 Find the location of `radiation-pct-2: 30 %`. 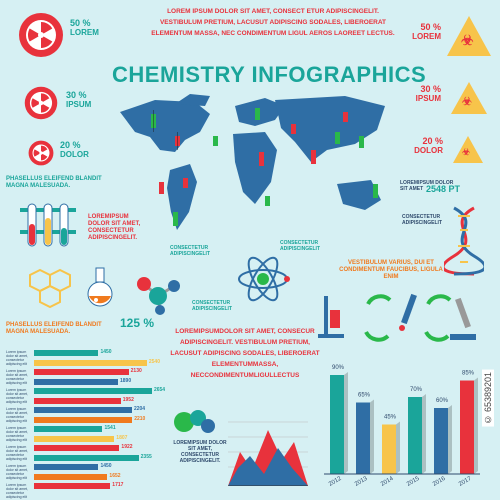

radiation-pct-2: 30 % is located at coordinates (76, 95).